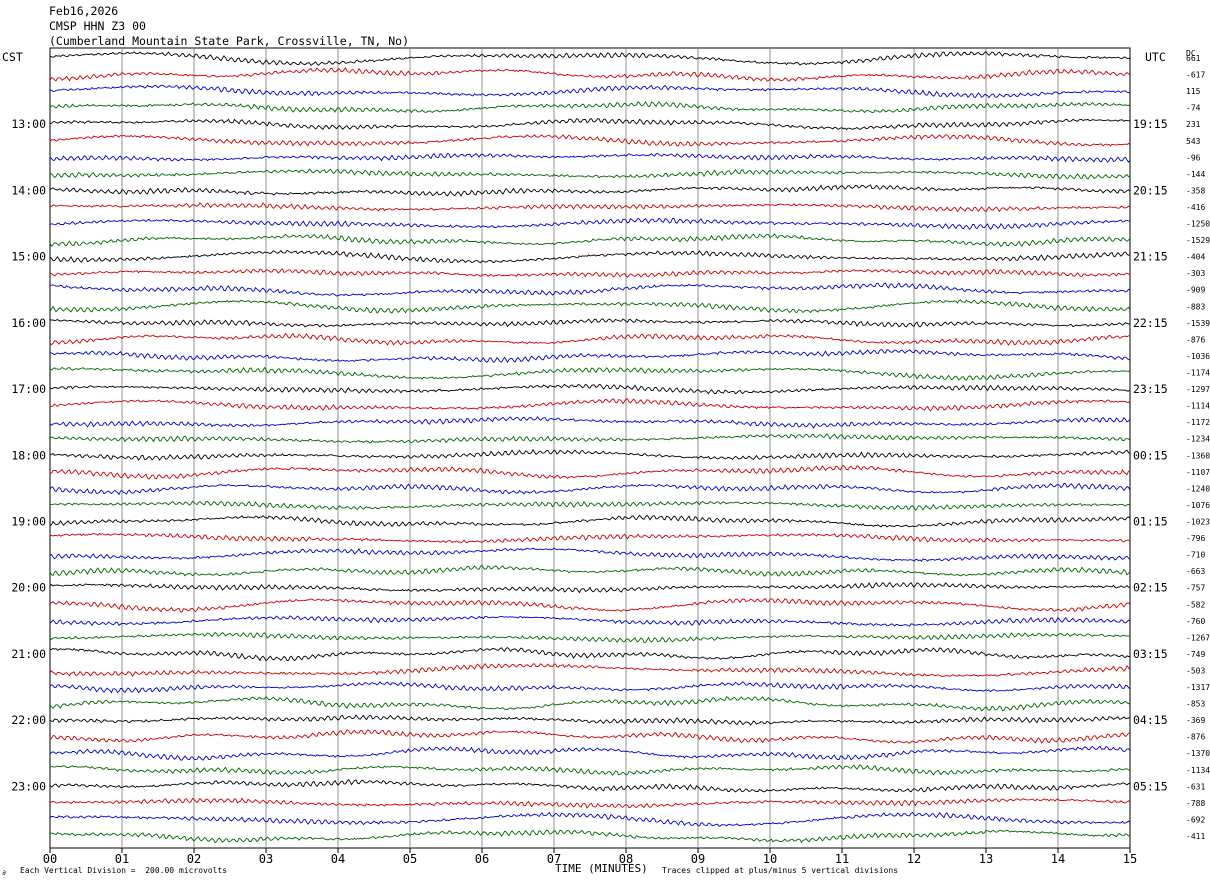 This screenshot has width=1210, height=886. I want to click on dc-offset-label: -503, so click(1195, 670).